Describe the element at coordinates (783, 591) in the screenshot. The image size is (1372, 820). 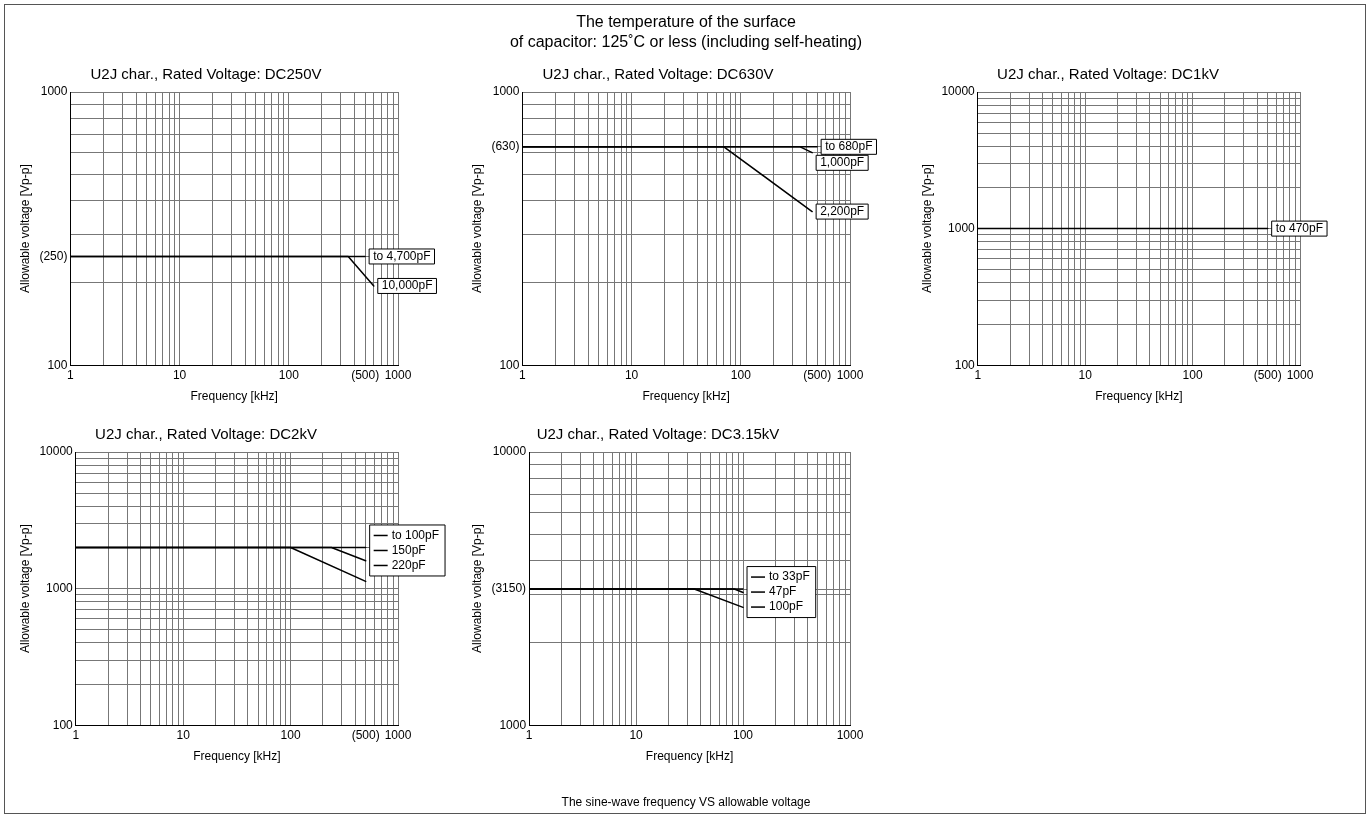
I see `legend-label: 47pF` at that location.